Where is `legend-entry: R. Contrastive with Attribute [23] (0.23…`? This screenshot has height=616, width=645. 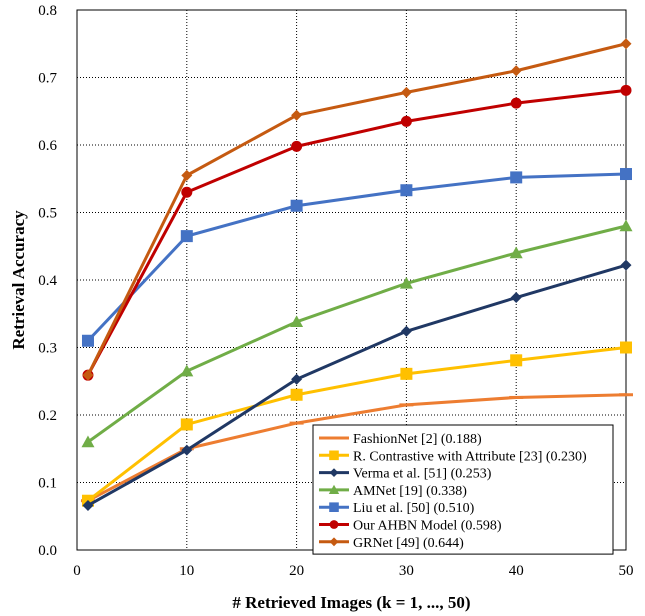 legend-entry: R. Contrastive with Attribute [23] (0.23… is located at coordinates (453, 456).